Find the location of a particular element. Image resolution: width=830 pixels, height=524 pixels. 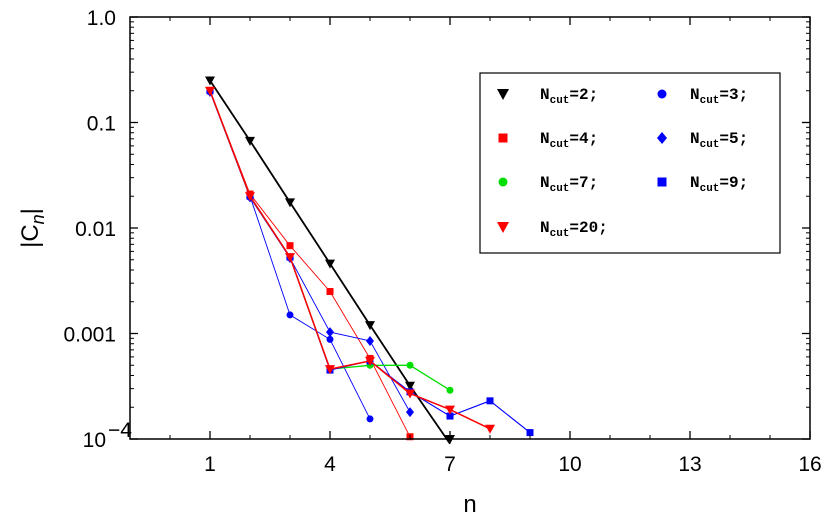

series-line is located at coordinates (310, 252).